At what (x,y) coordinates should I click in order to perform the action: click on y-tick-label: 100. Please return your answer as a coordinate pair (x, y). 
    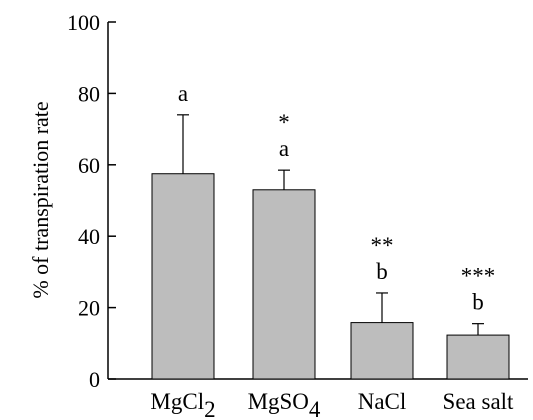
    Looking at the image, I should click on (83, 22).